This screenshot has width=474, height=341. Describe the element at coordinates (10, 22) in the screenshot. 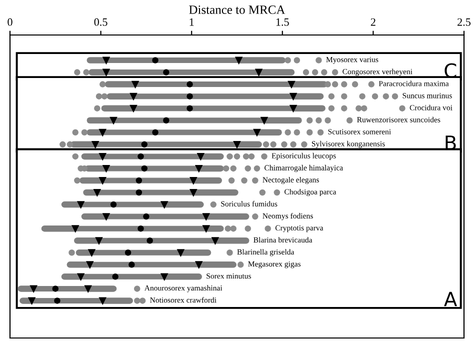

I see `x-tick-label: 0` at that location.